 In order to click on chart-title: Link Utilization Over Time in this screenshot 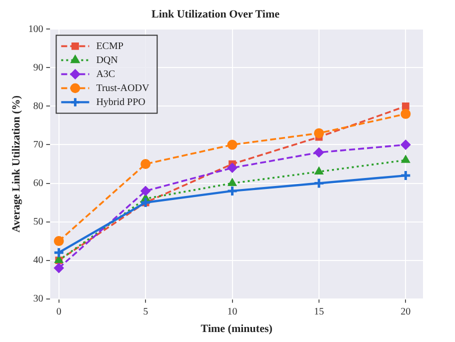, I will do `click(215, 14)`.